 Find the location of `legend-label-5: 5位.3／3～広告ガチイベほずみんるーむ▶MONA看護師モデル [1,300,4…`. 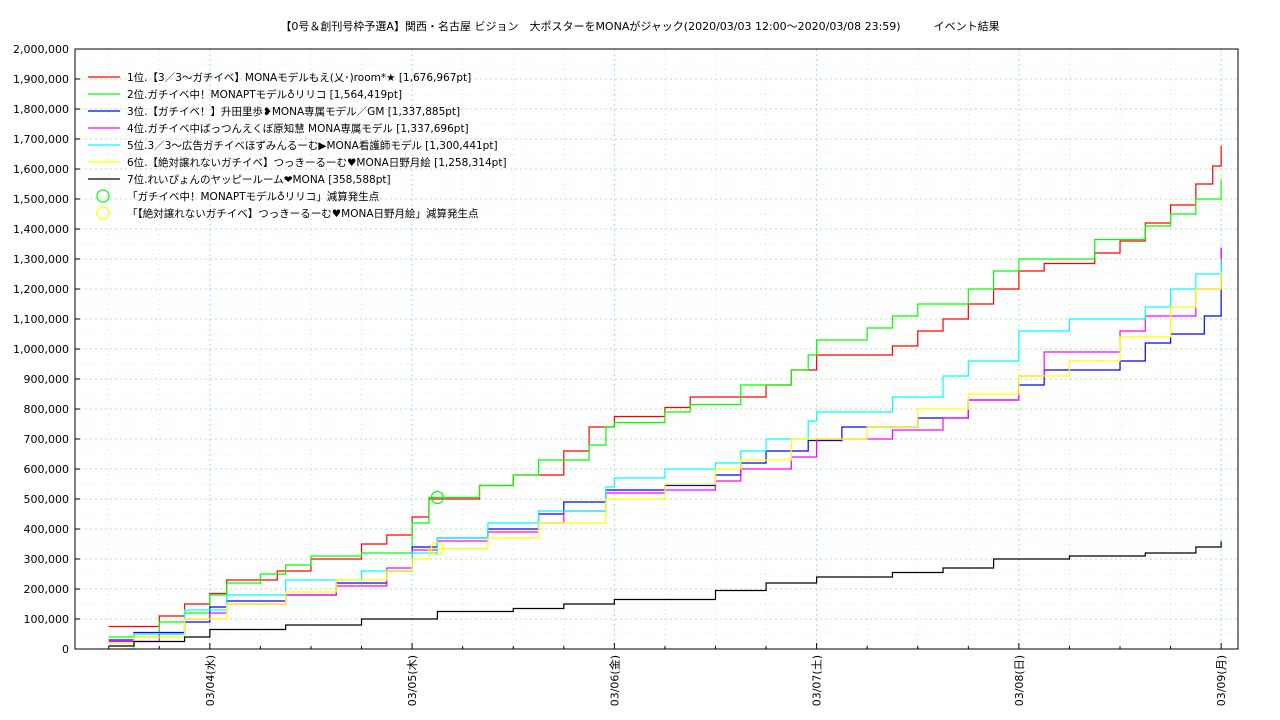

legend-label-5: 5位.3／3～広告ガチイベほずみんるーむ▶MONA看護師モデル [1,300,4… is located at coordinates (312, 145).